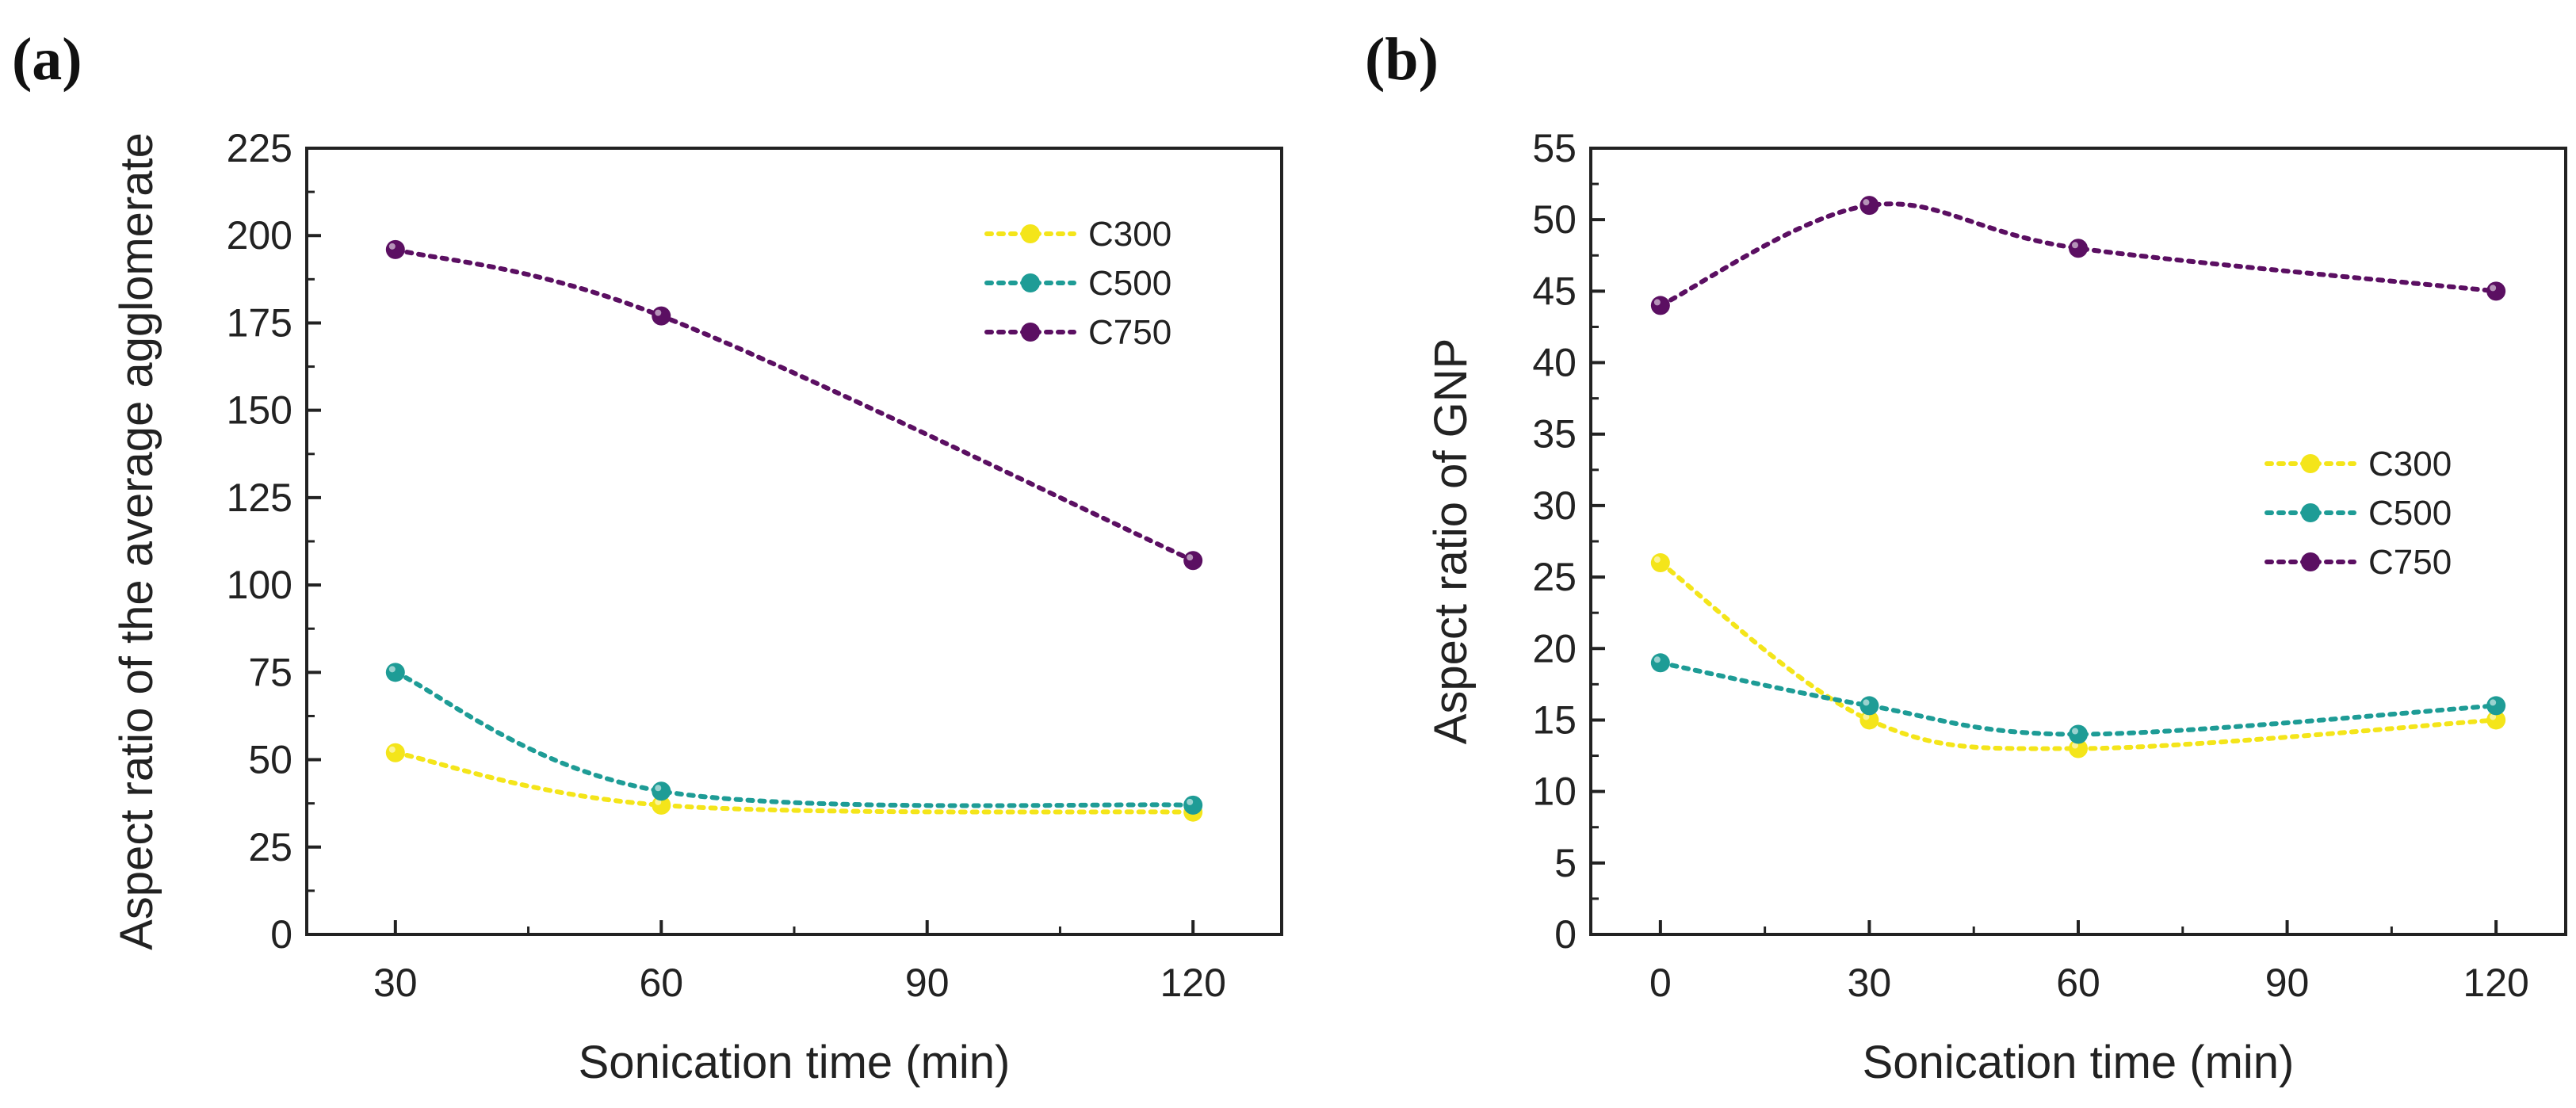 This screenshot has height=1108, width=2576. What do you see at coordinates (259, 148) in the screenshot?
I see `y-tick-label: 225` at bounding box center [259, 148].